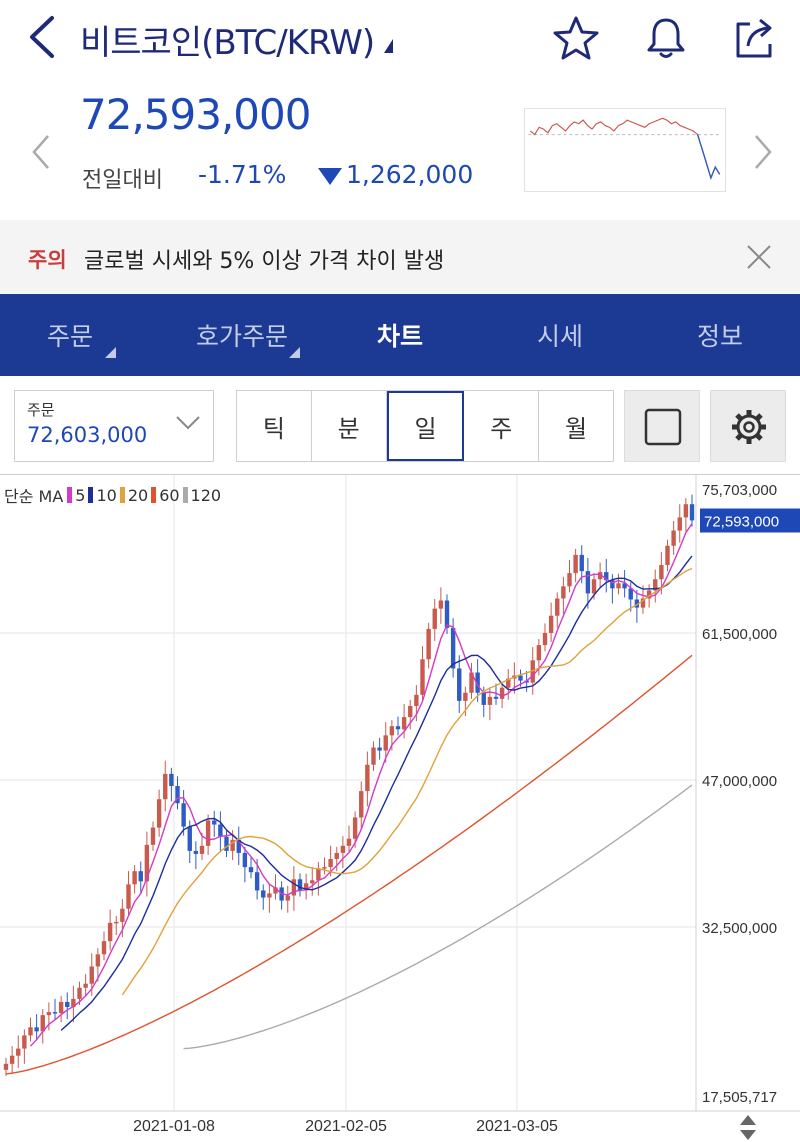  I want to click on tab-quote-order: 호가주문, so click(242, 335).